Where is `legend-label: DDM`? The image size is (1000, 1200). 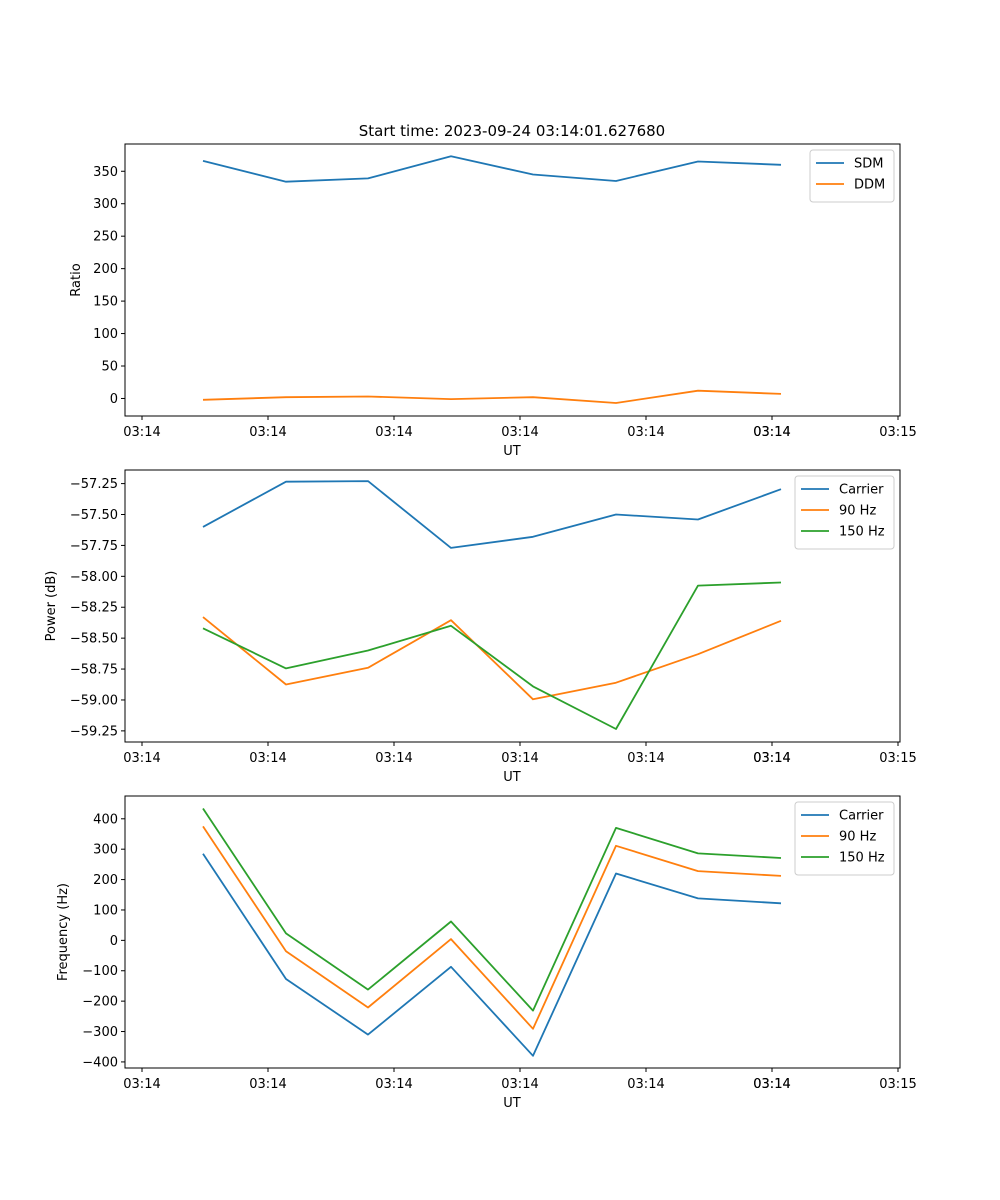
legend-label: DDM is located at coordinates (869, 185).